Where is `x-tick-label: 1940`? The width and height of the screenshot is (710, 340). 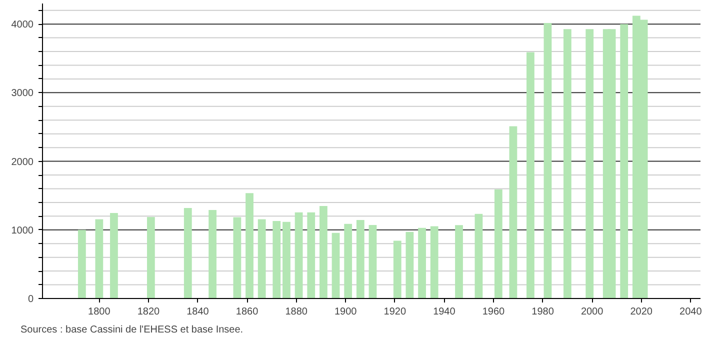
x-tick-label: 1940 is located at coordinates (444, 312).